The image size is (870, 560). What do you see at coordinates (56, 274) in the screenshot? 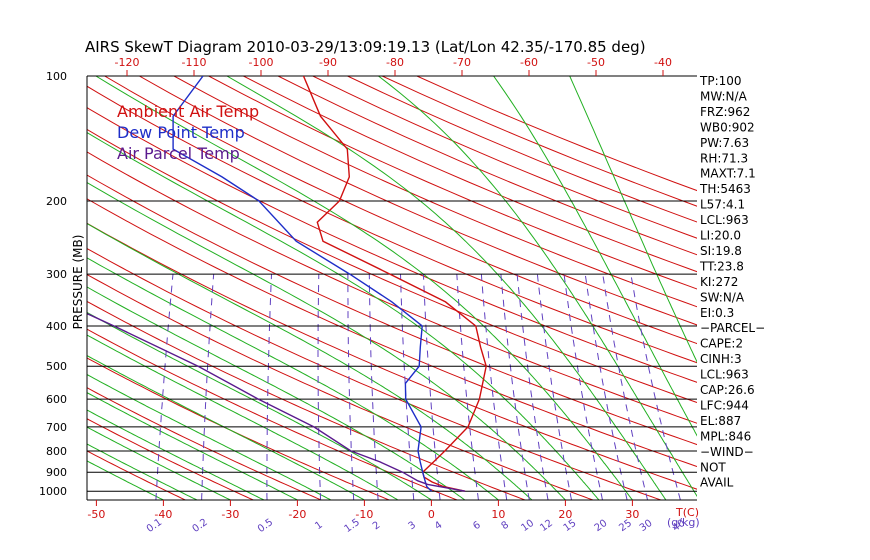
I see `pressure-tick-label: 300` at bounding box center [56, 274].